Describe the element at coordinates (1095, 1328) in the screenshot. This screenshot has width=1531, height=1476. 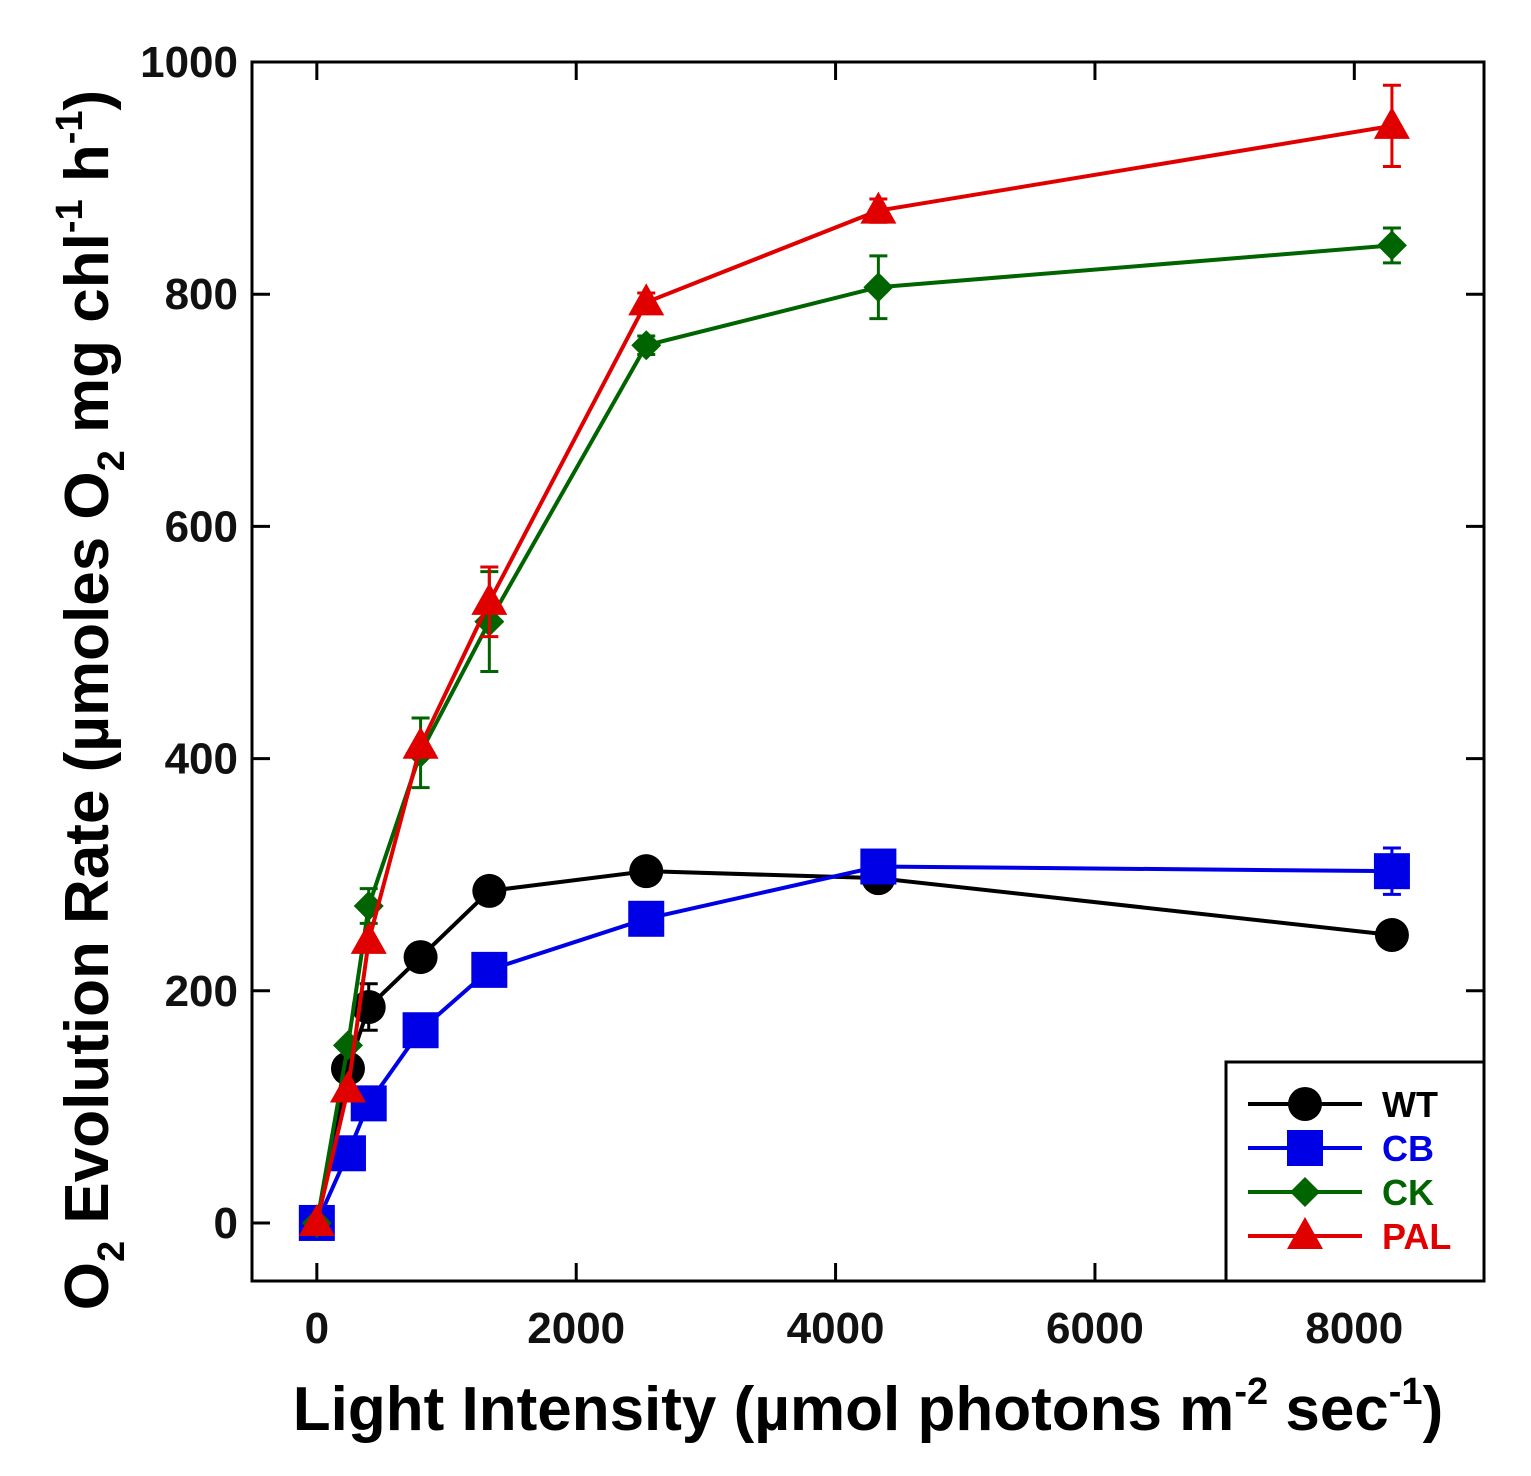
I see `x-tick-label: 6000` at that location.